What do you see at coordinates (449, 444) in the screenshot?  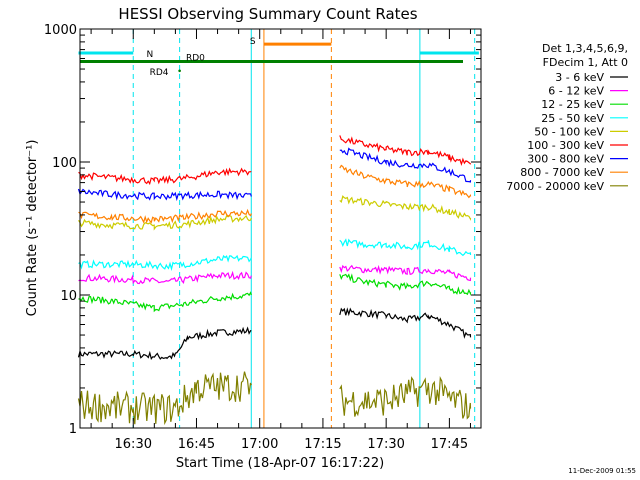 I see `x-tick-label: 17:45` at bounding box center [449, 444].